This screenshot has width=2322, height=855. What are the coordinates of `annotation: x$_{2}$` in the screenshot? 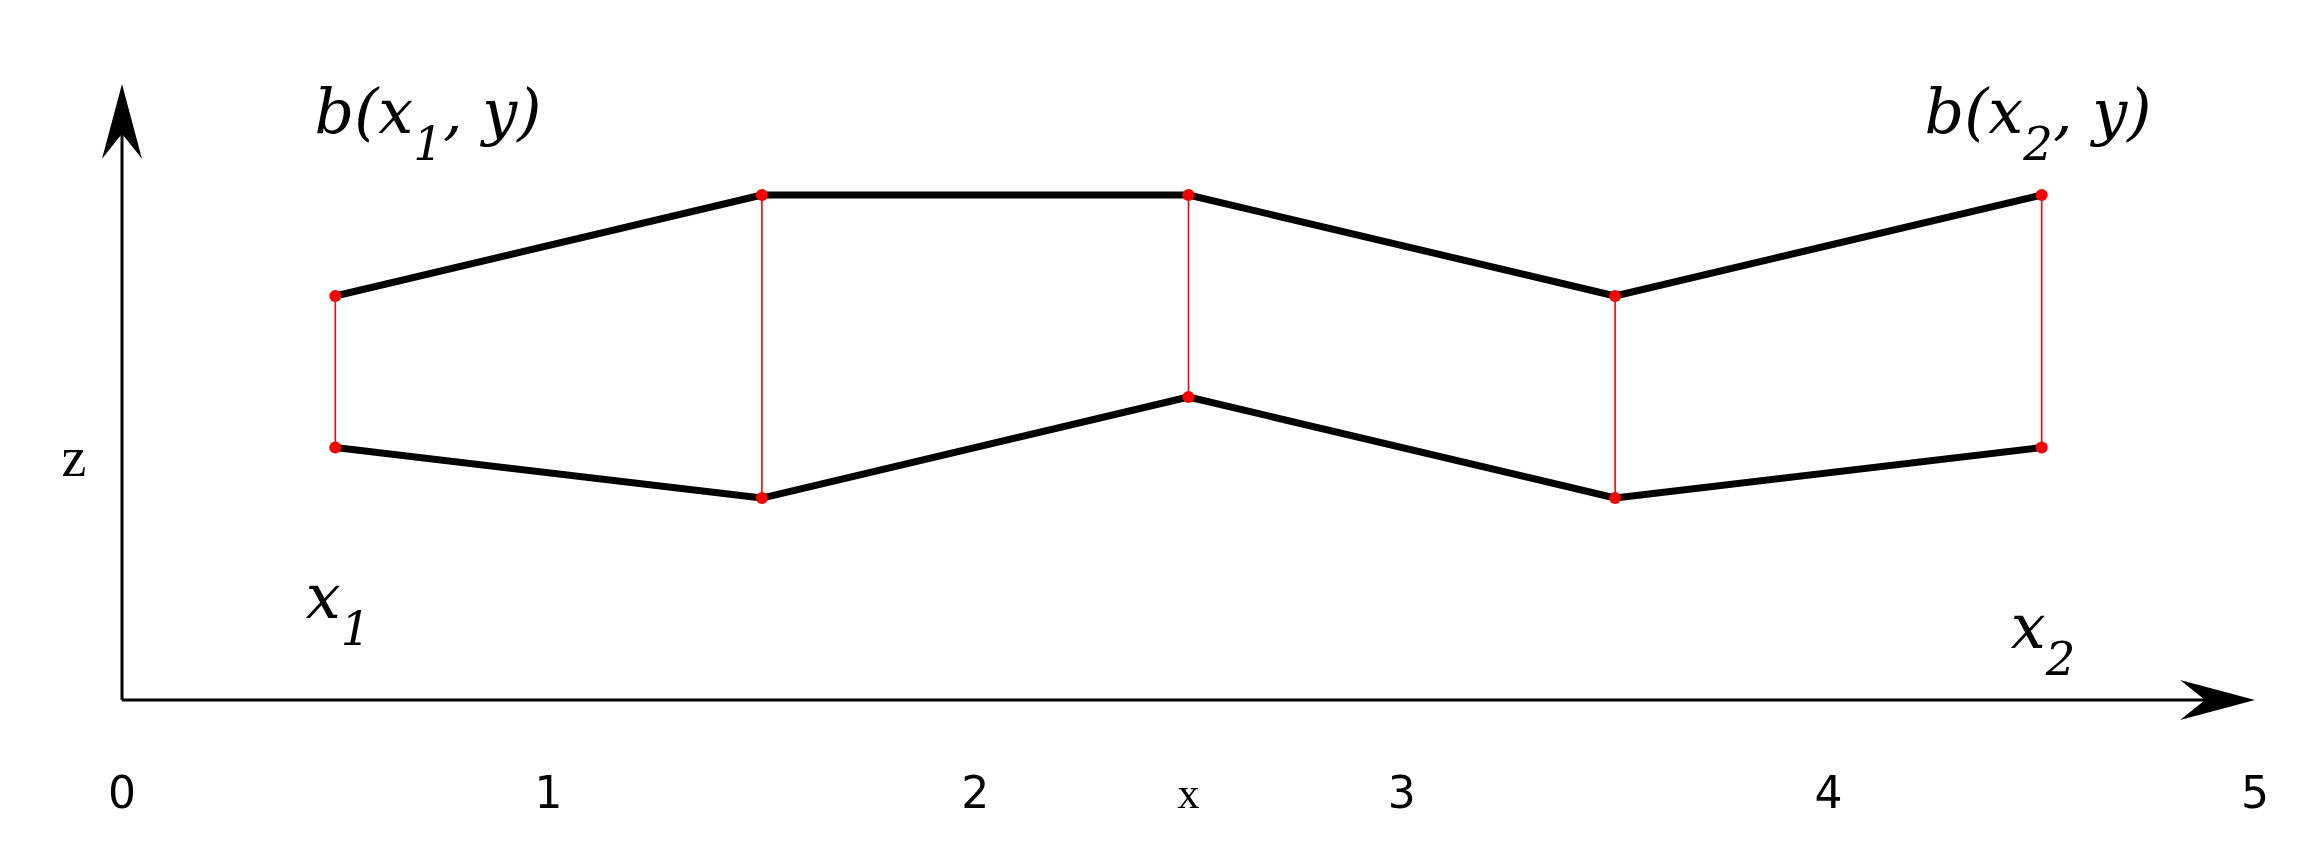 It's located at (2043, 638).